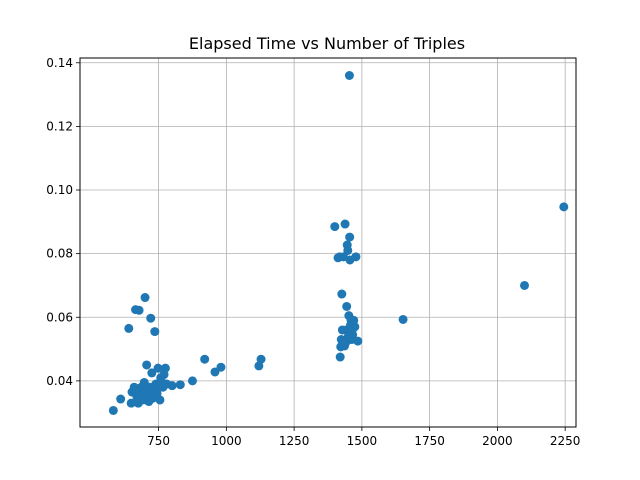 This screenshot has width=640, height=480. What do you see at coordinates (59, 381) in the screenshot?
I see `y-tick-label: 0.04` at bounding box center [59, 381].